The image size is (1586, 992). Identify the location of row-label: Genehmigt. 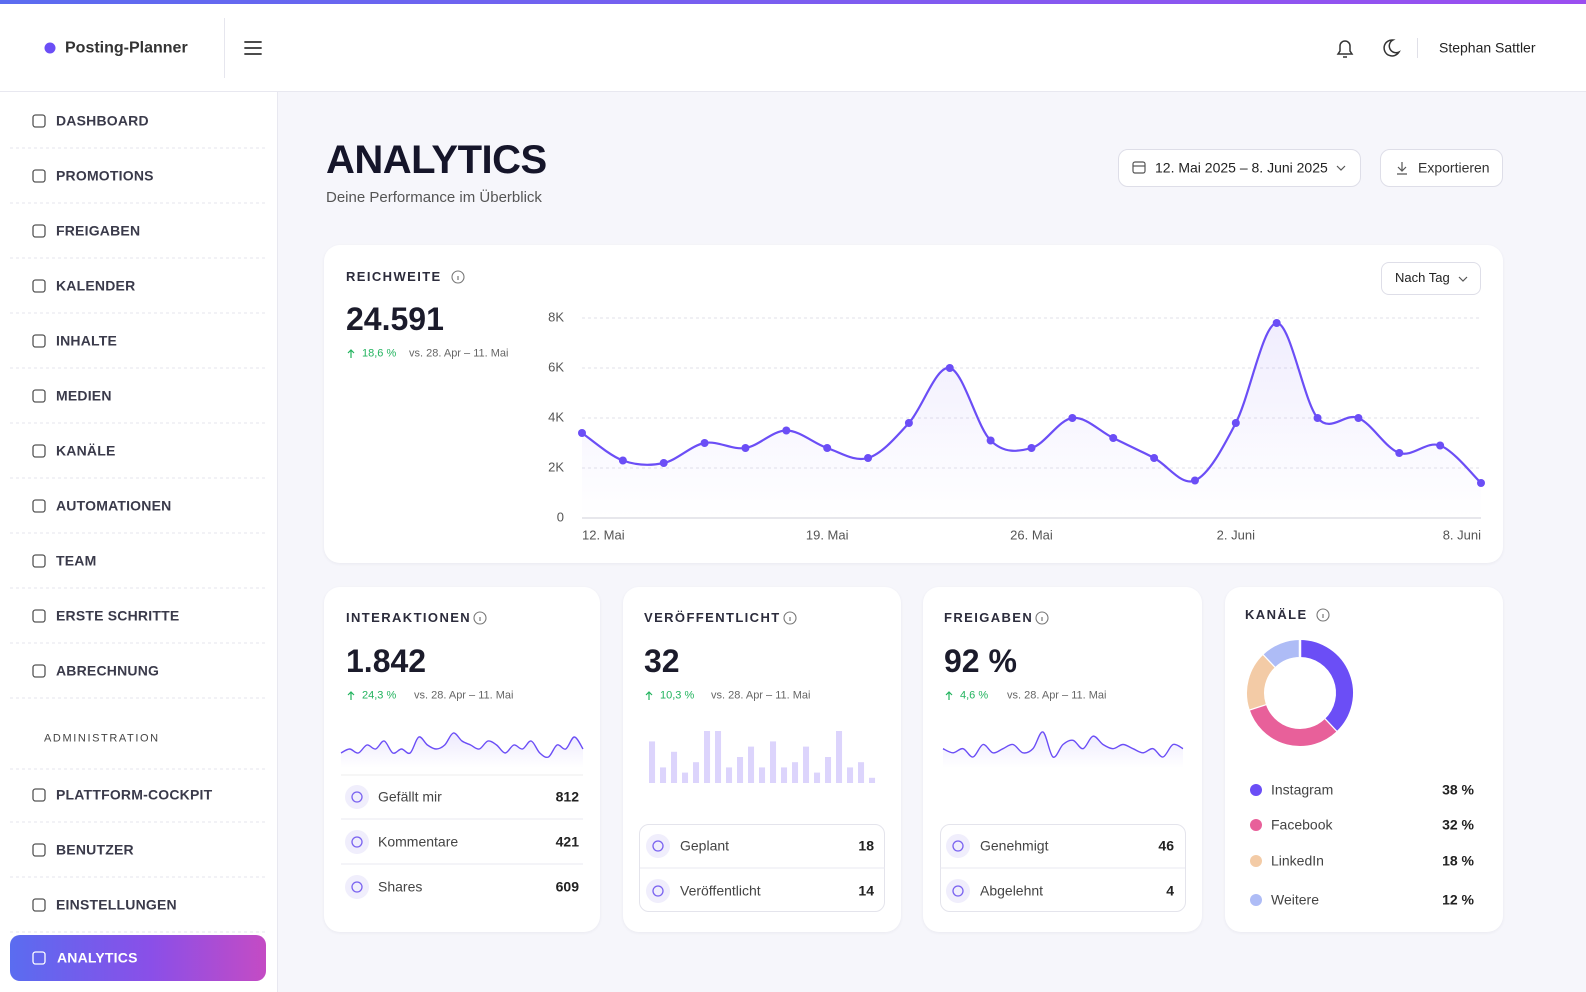
(1014, 845).